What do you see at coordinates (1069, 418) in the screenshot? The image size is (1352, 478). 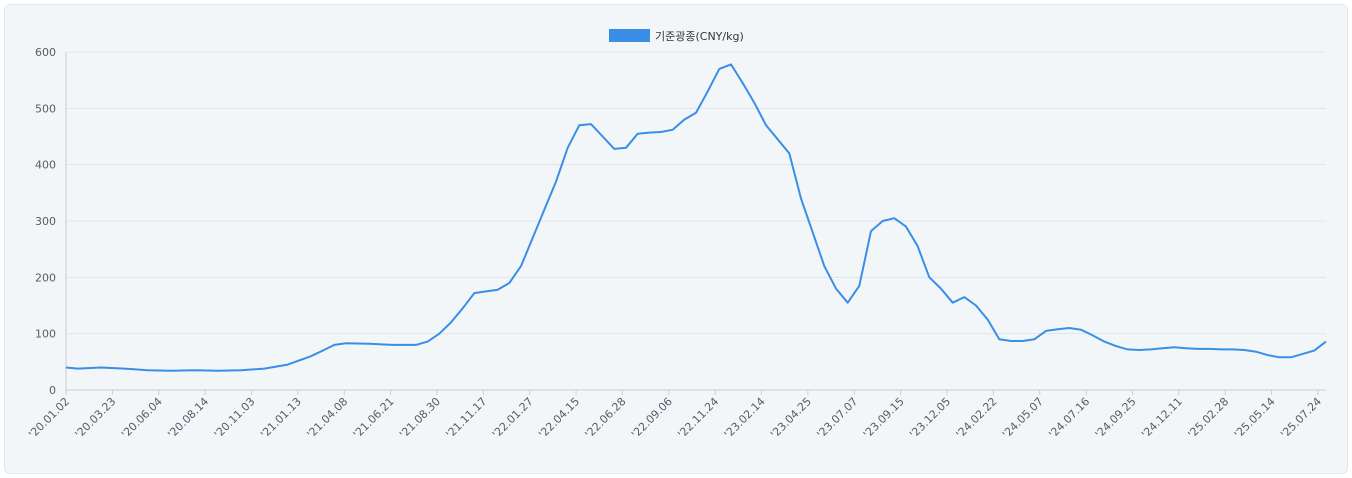 I see `x-tick-label: '24.07.16` at bounding box center [1069, 418].